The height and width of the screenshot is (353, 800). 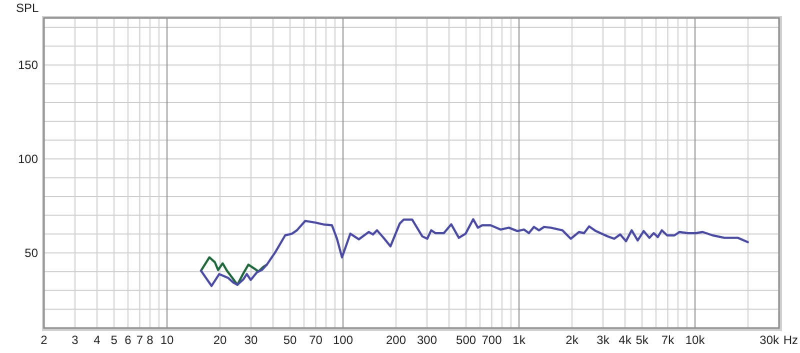 What do you see at coordinates (167, 340) in the screenshot?
I see `x-tick-label: 10` at bounding box center [167, 340].